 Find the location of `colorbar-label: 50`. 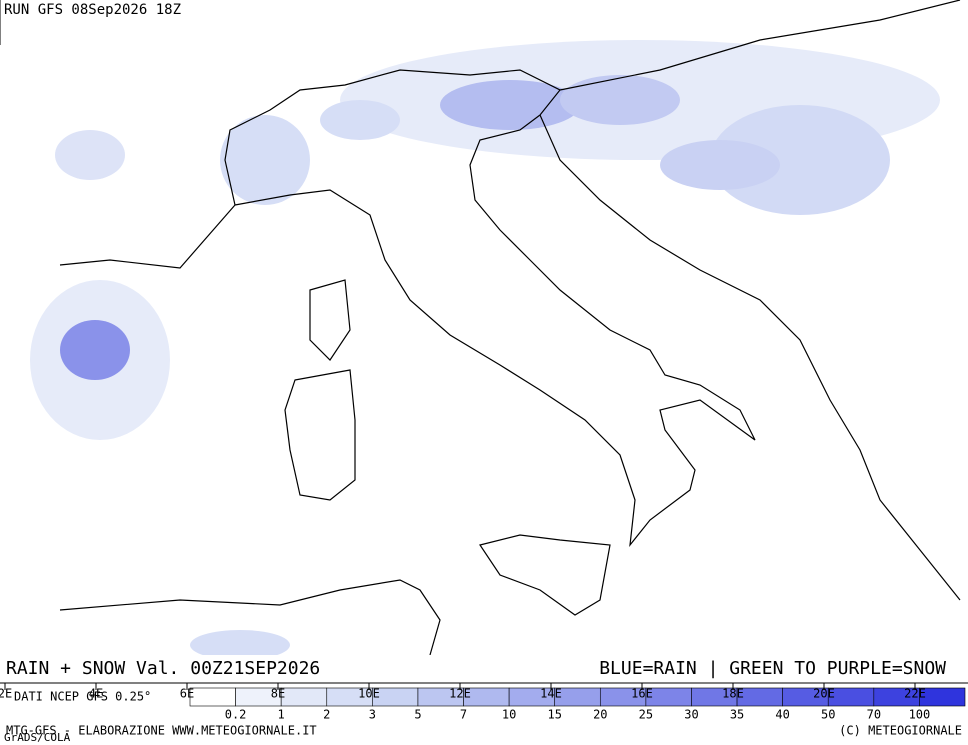

colorbar-label: 50 is located at coordinates (828, 715).